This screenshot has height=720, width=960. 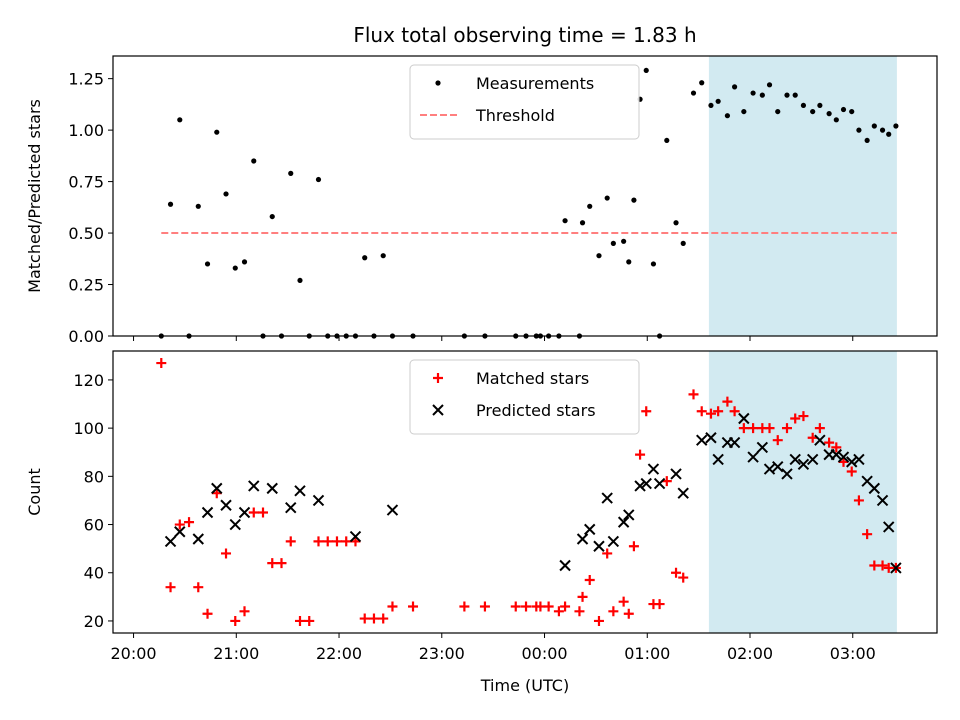 What do you see at coordinates (94, 476) in the screenshot?
I see `y-tick-label: 80` at bounding box center [94, 476].